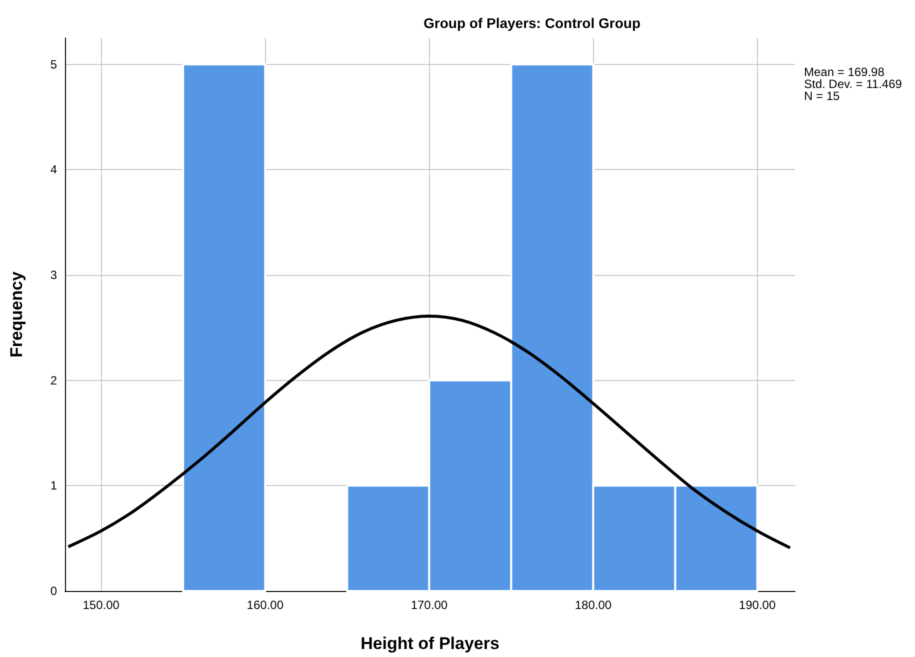 Image resolution: width=915 pixels, height=657 pixels. What do you see at coordinates (54, 485) in the screenshot?
I see `y-tick-label: 1` at bounding box center [54, 485].